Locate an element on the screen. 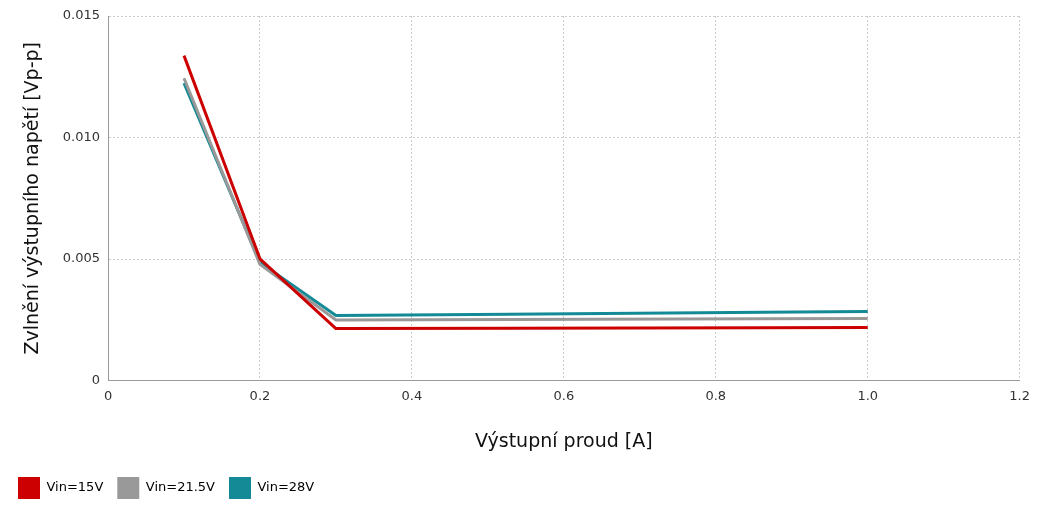 The image size is (1038, 513). y-tick-label: 0 is located at coordinates (96, 379).